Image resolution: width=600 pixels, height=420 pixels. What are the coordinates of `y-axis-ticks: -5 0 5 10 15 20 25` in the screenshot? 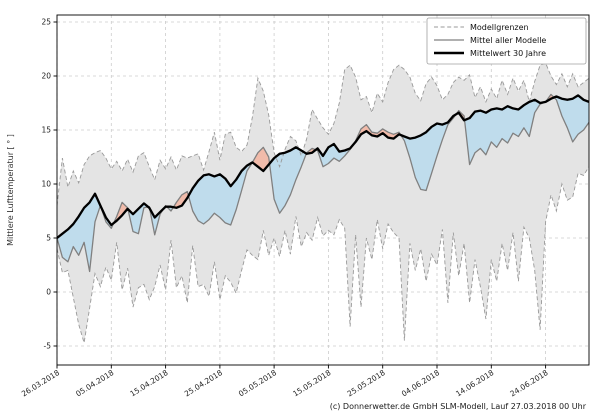 It's located at (49, 184).